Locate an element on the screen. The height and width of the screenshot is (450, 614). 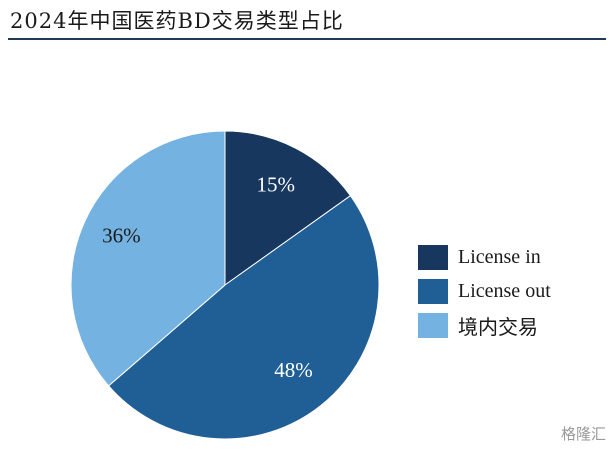
watermark-text: 格隆汇 is located at coordinates (583, 434).